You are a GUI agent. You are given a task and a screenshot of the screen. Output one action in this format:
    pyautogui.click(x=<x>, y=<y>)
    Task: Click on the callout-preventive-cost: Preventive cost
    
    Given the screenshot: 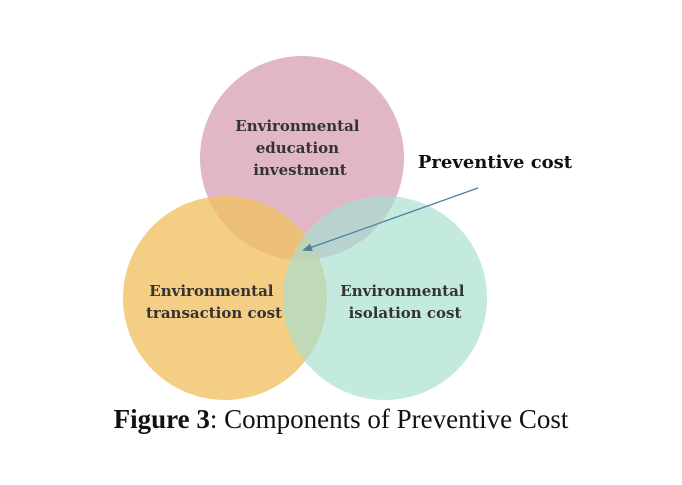 What is the action you would take?
    pyautogui.click(x=495, y=162)
    